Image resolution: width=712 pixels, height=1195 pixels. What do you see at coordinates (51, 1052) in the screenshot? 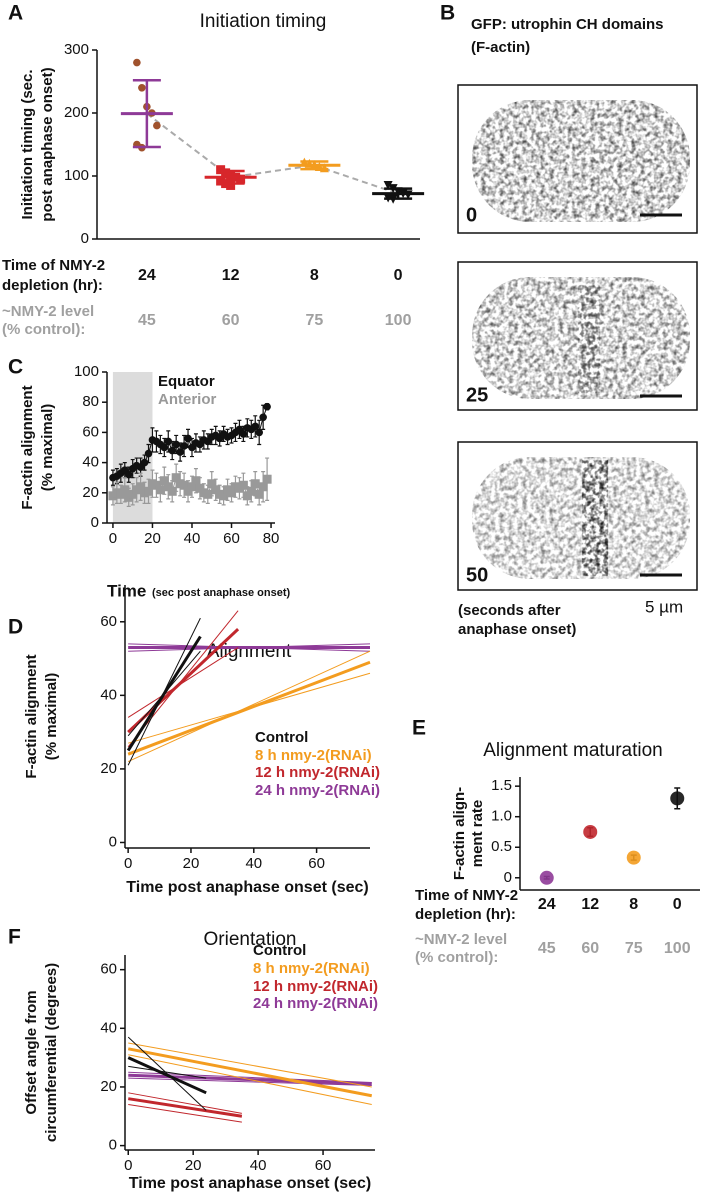
I see `y-axis-label: circumferential (degrees)` at bounding box center [51, 1052].